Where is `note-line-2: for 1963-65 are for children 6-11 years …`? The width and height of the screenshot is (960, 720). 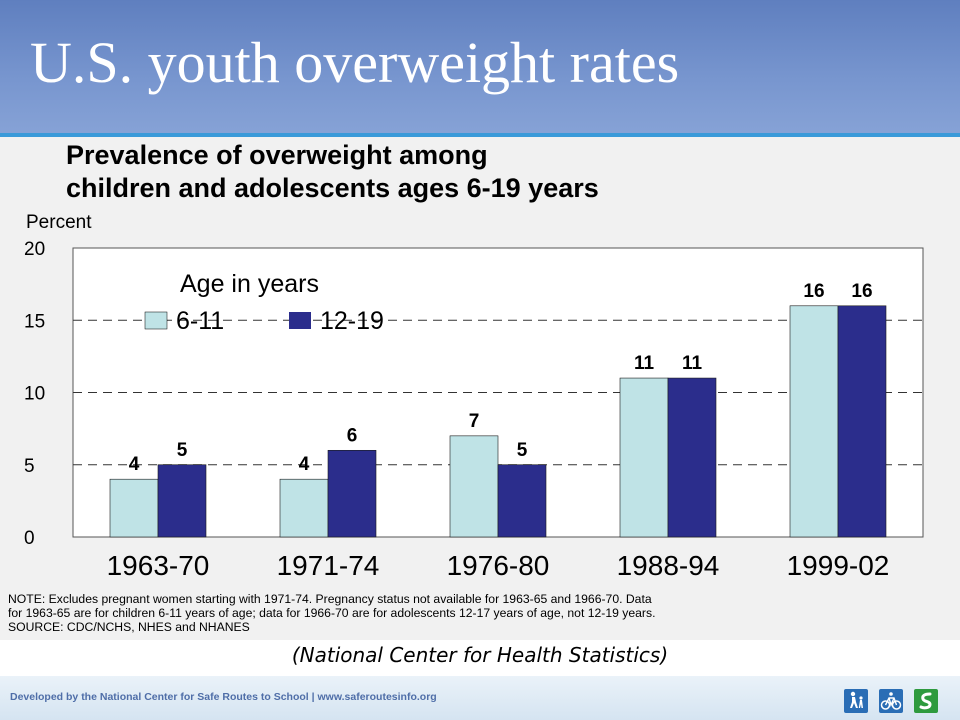
note-line-2: for 1963-65 are for children 6-11 years … is located at coordinates (332, 613).